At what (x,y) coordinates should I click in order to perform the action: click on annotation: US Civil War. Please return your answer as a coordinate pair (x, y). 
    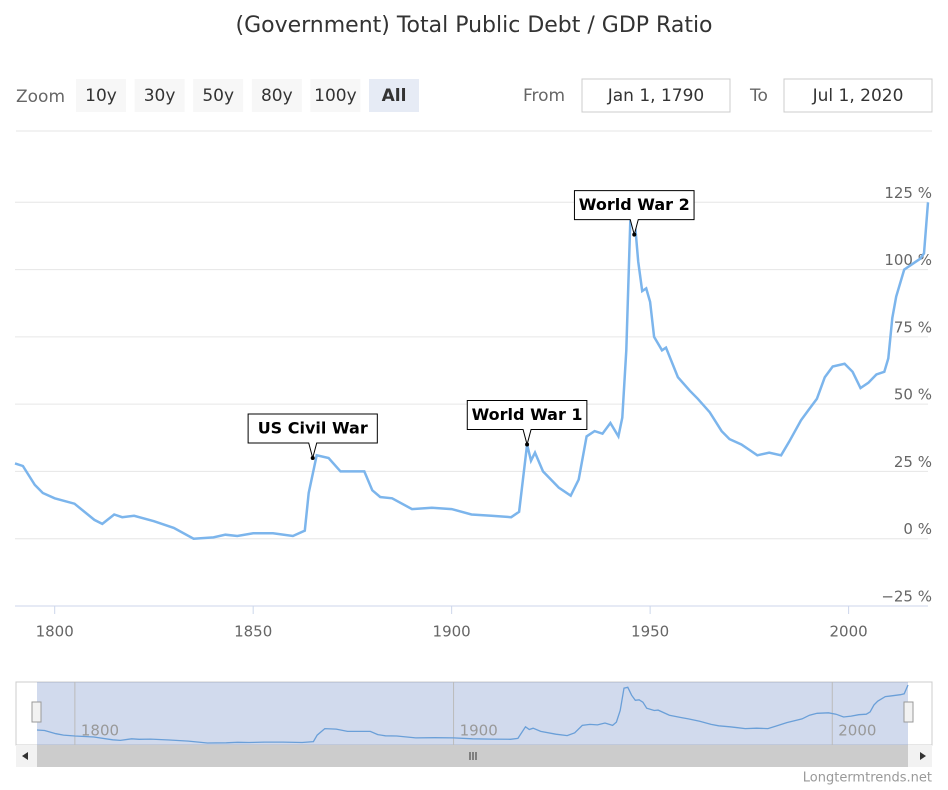
    Looking at the image, I should click on (312, 436).